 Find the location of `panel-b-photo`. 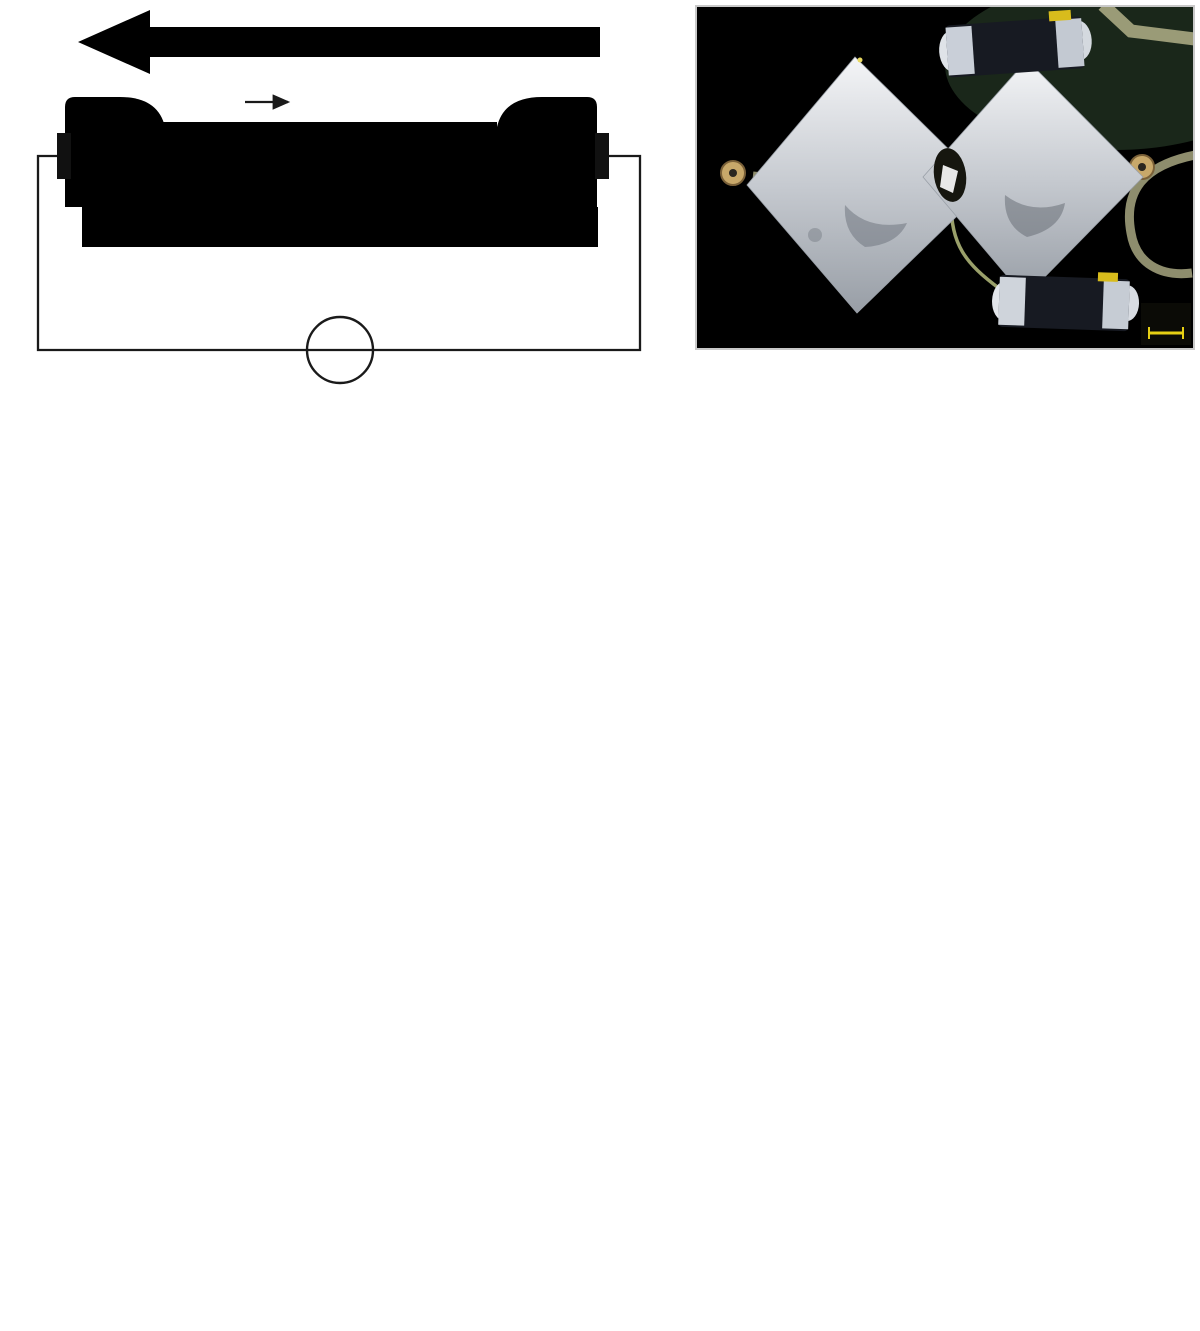

panel-b-photo is located at coordinates (945, 177).